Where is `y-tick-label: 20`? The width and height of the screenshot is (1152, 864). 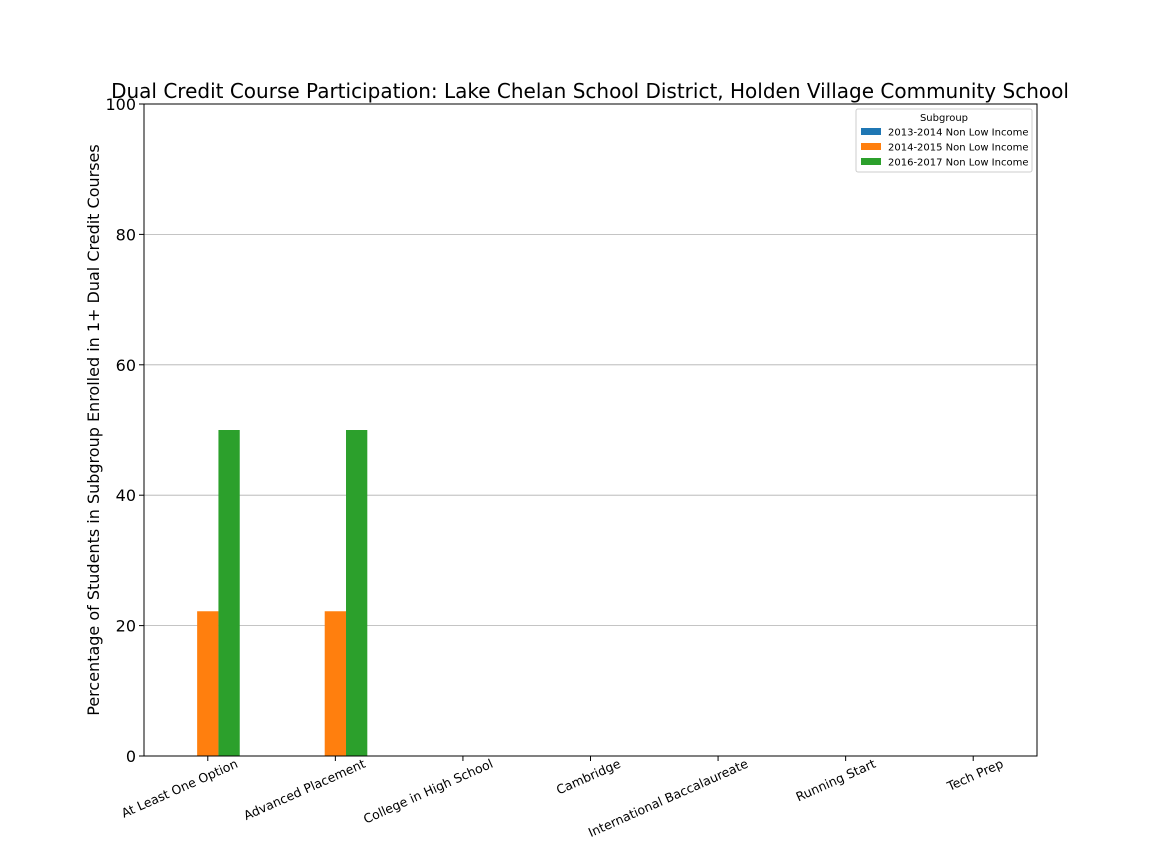 y-tick-label: 20 is located at coordinates (126, 626).